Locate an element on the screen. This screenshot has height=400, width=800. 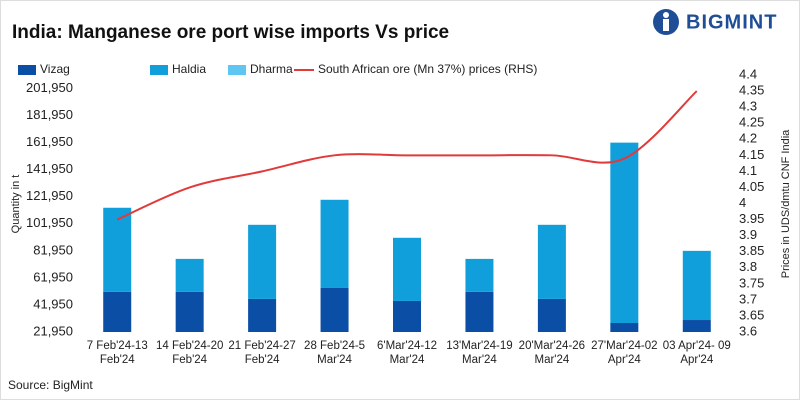
y2-tick-label: 3.65 is located at coordinates (751, 314).